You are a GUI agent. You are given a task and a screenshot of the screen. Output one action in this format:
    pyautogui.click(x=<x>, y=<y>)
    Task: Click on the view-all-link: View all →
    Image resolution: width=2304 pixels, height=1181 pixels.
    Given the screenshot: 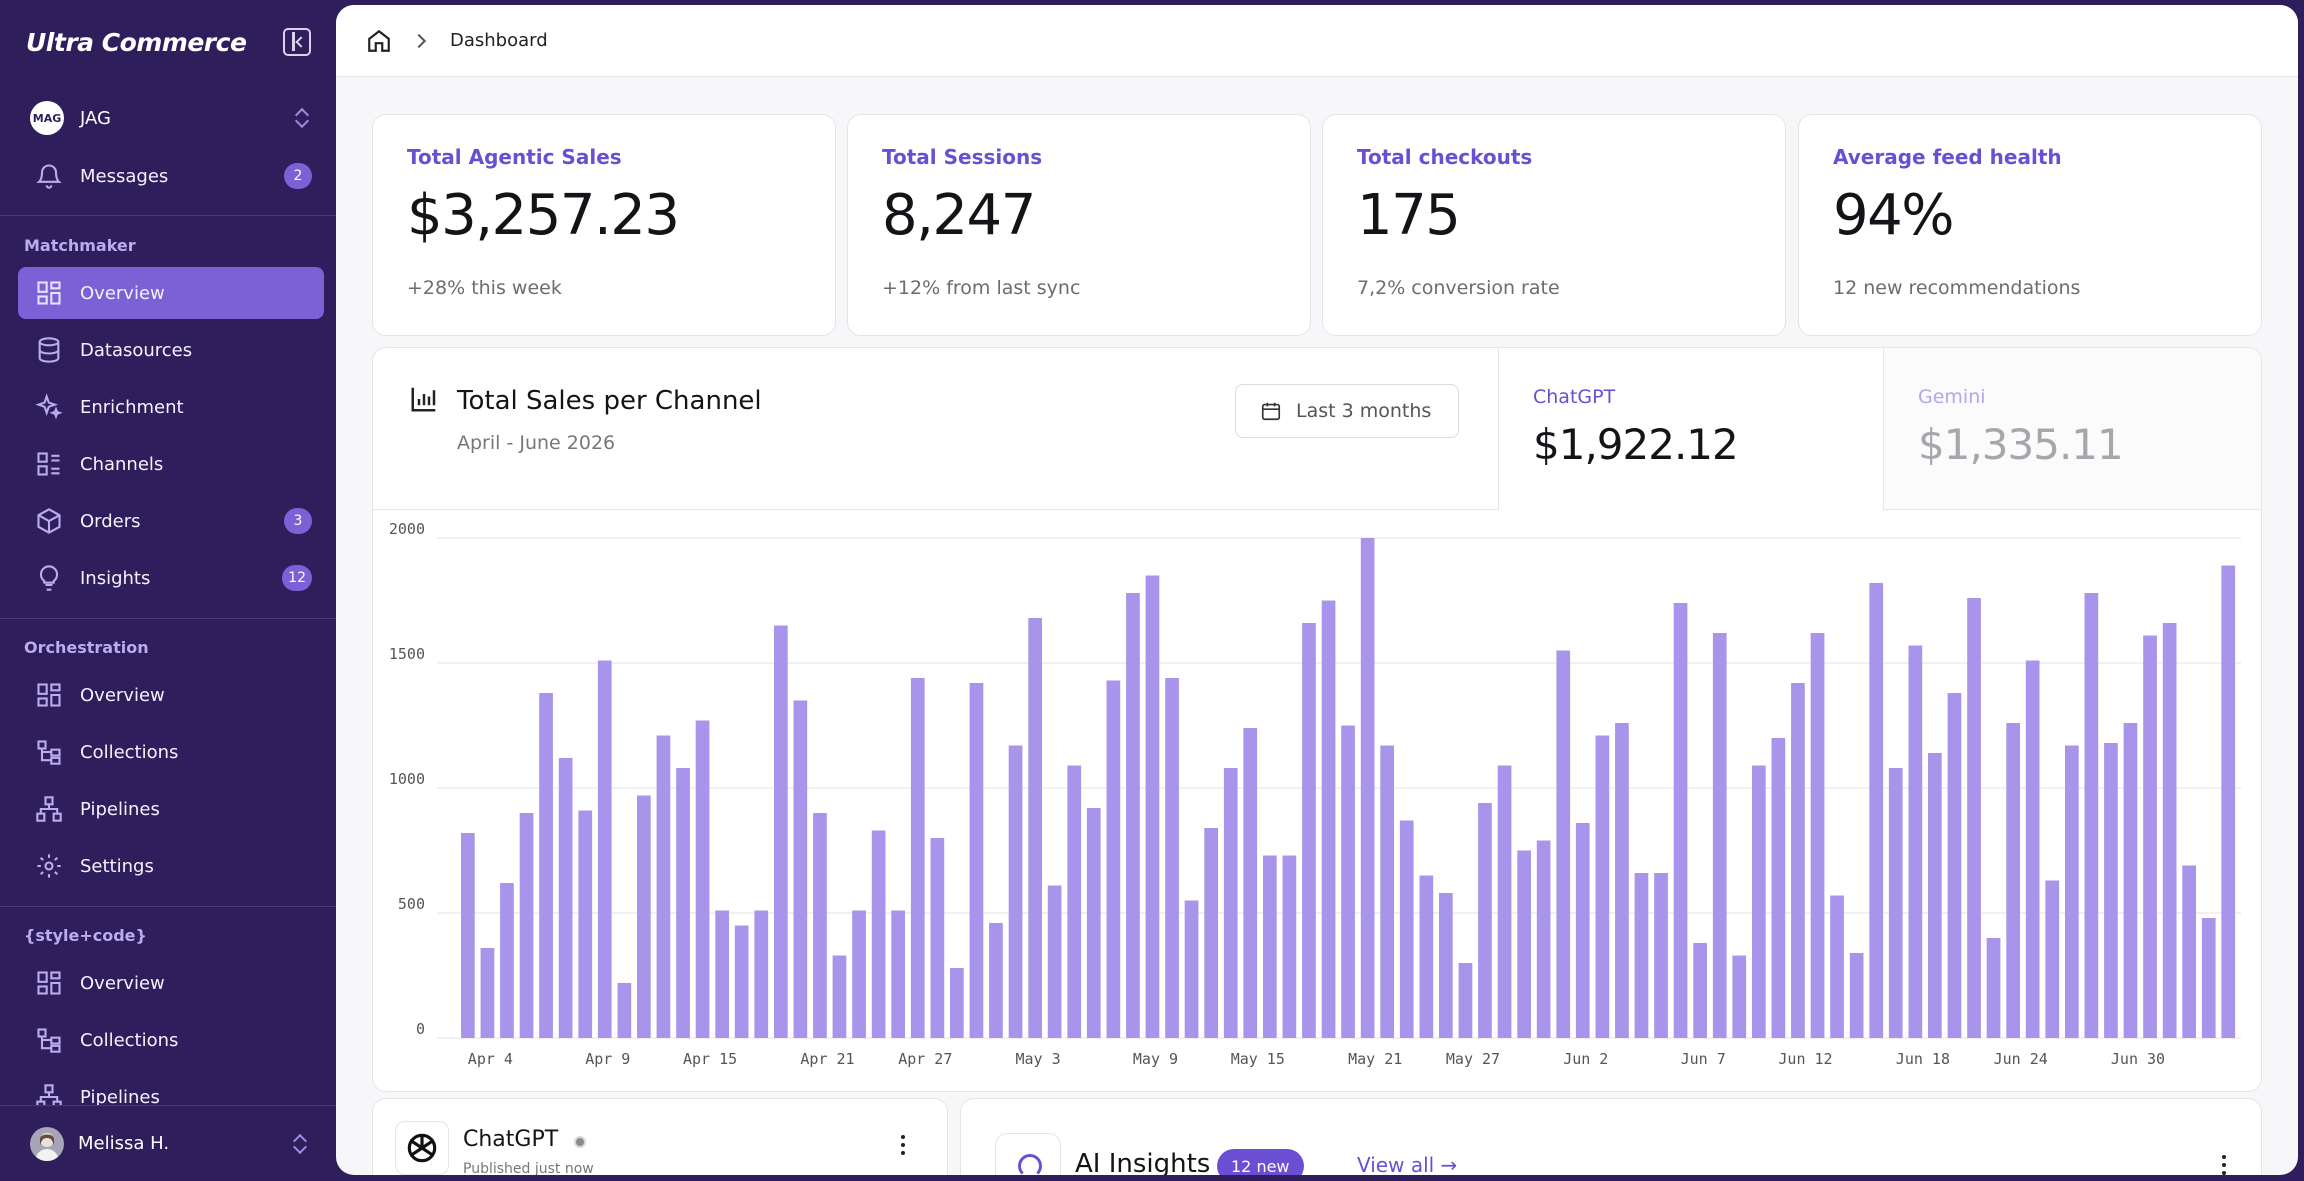 What is the action you would take?
    pyautogui.click(x=1407, y=1164)
    